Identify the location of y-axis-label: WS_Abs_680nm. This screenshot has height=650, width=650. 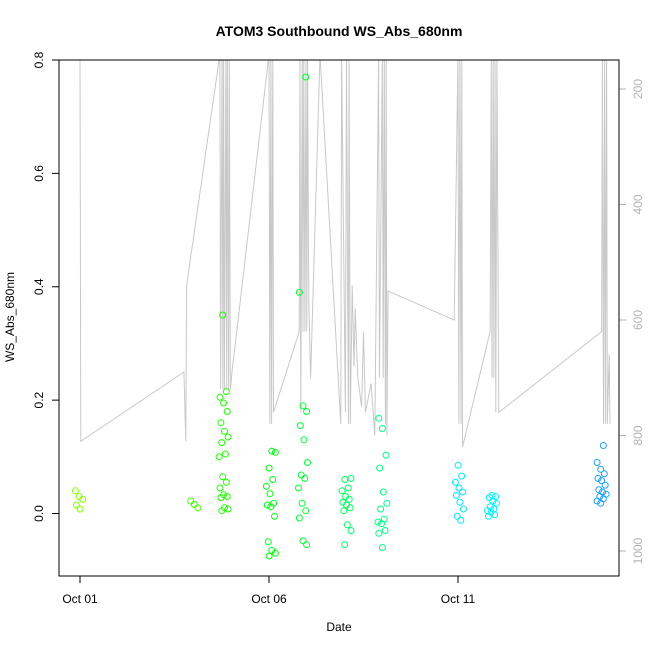
(10, 317).